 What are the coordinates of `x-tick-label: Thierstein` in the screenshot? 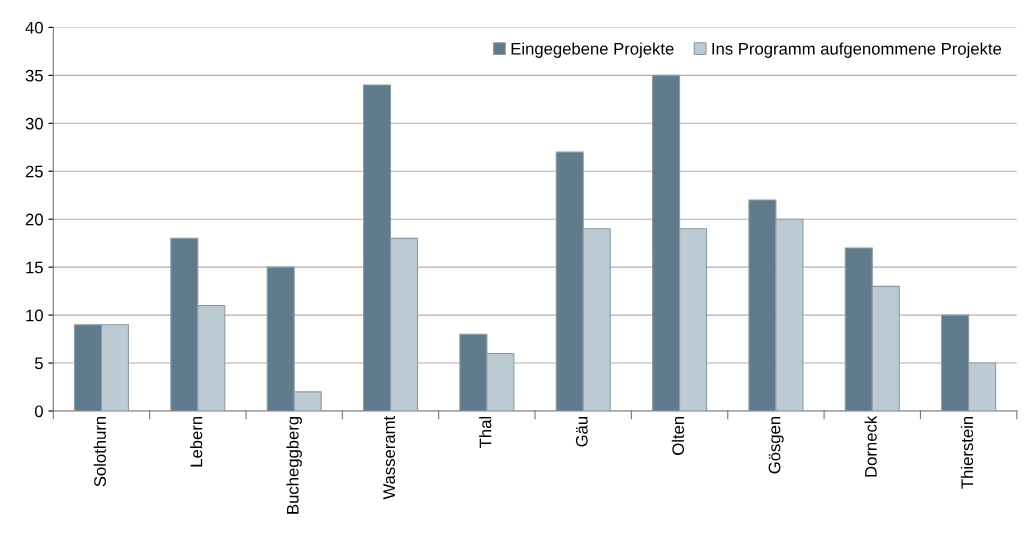 It's located at (967, 452).